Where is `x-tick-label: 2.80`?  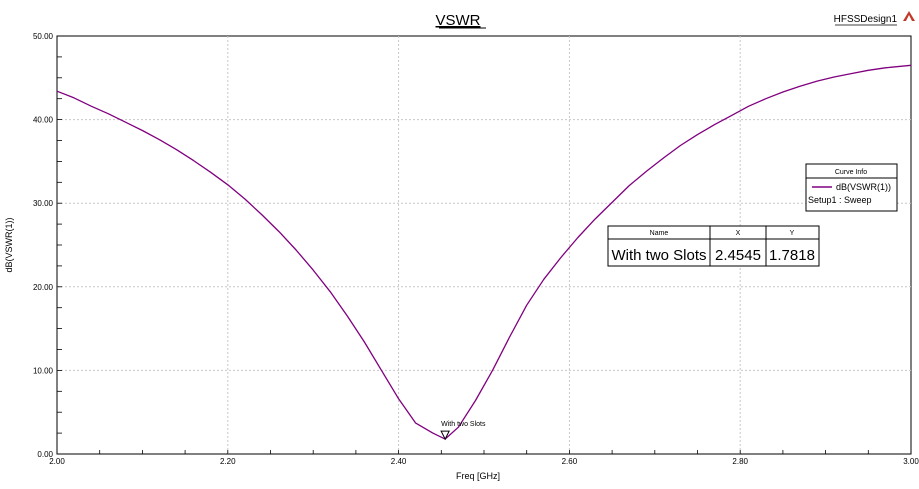
x-tick-label: 2.80 is located at coordinates (740, 461).